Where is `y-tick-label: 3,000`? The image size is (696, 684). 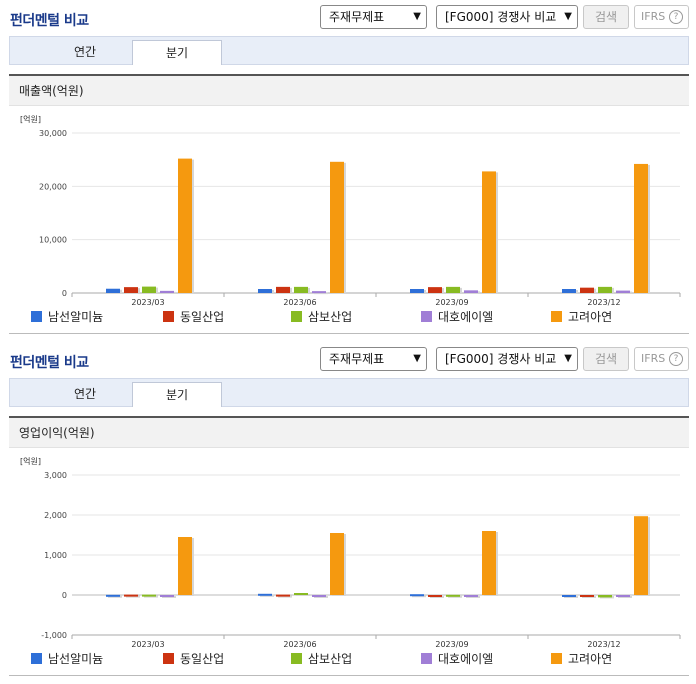
y-tick-label: 3,000 is located at coordinates (55, 475).